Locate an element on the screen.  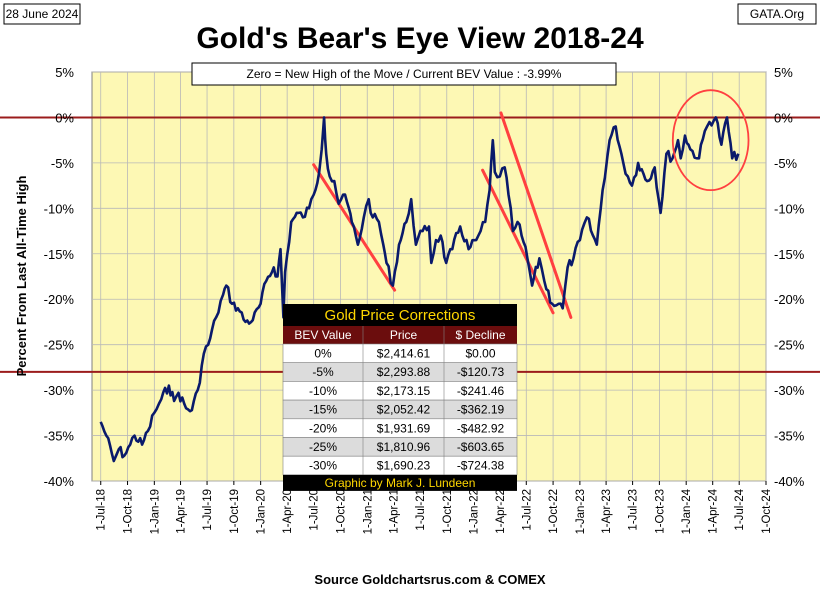
date-label: 28 June 2024 is located at coordinates (42, 14).